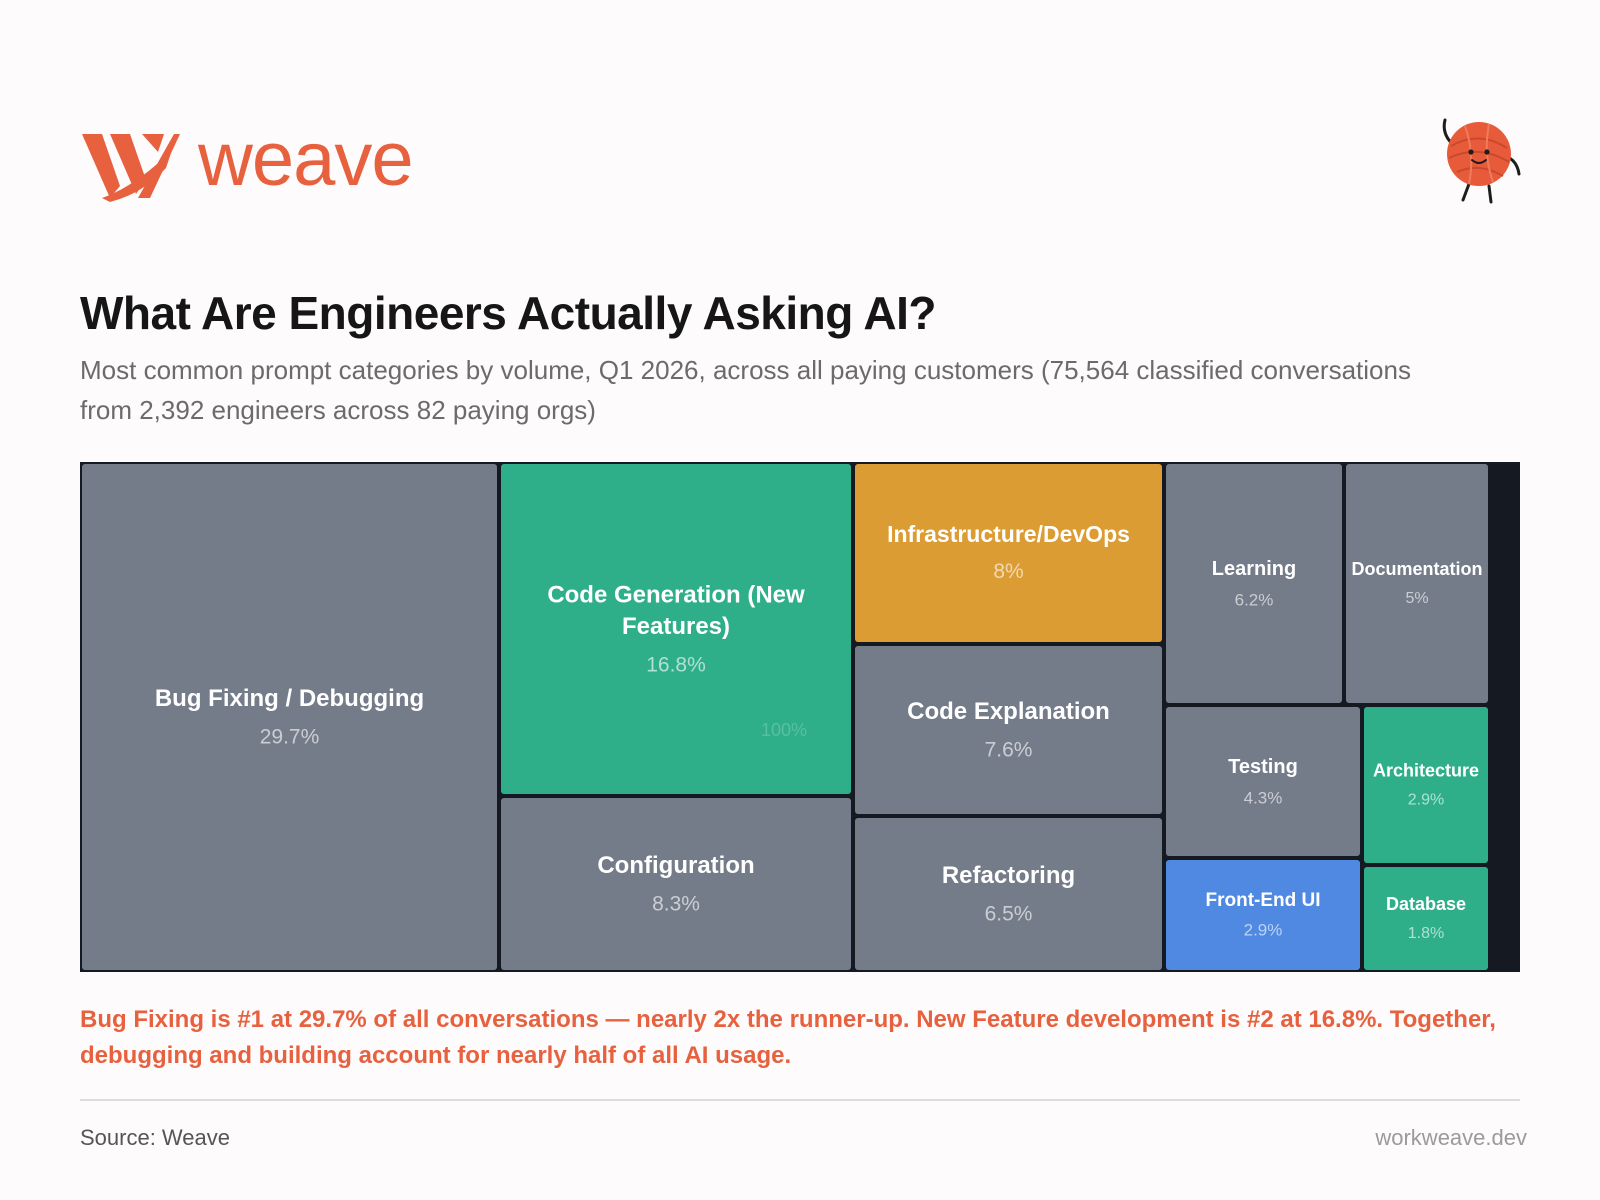 This screenshot has height=1200, width=1600. I want to click on tile-learning-value: 6.2%, so click(1254, 600).